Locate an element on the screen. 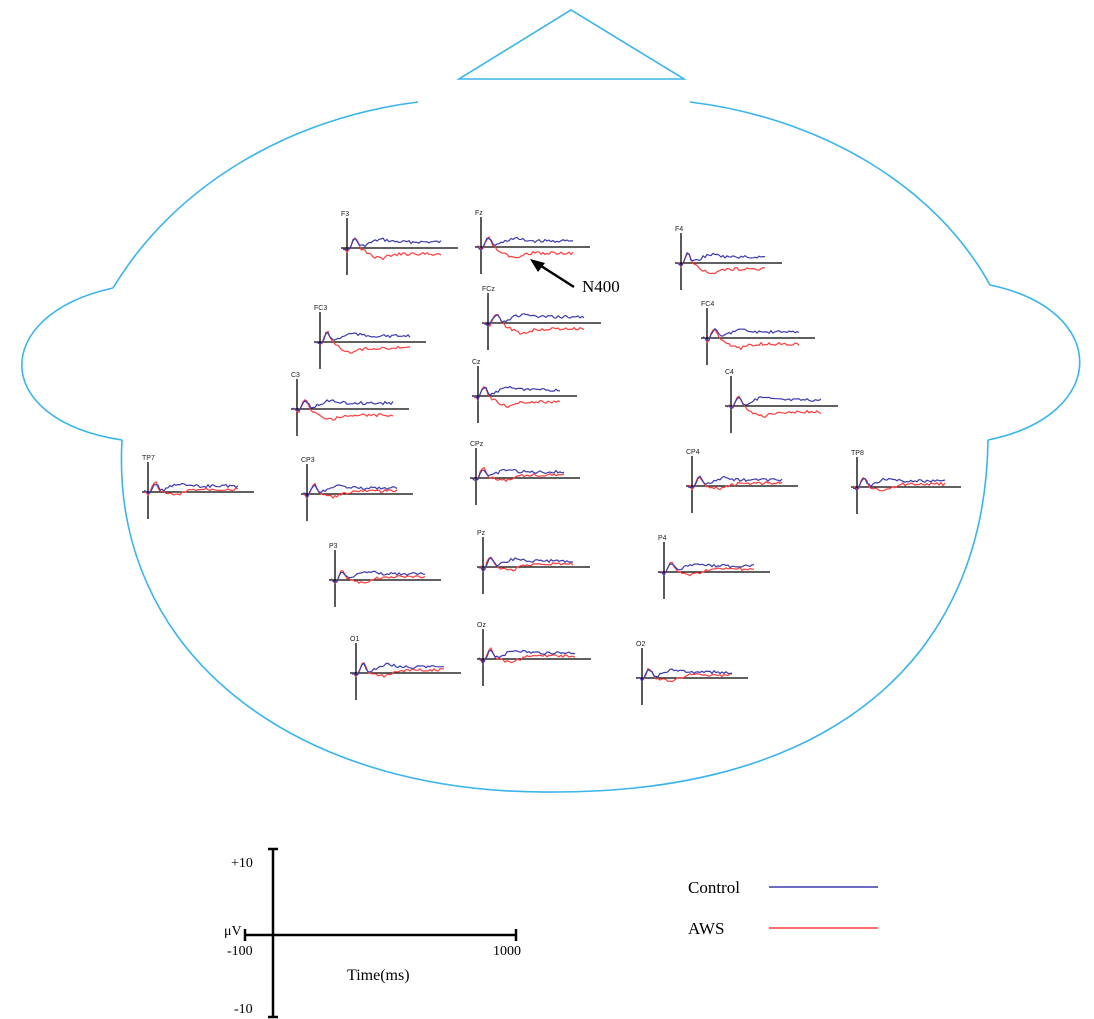  erp-panel-p4: P4 is located at coordinates (714, 567).